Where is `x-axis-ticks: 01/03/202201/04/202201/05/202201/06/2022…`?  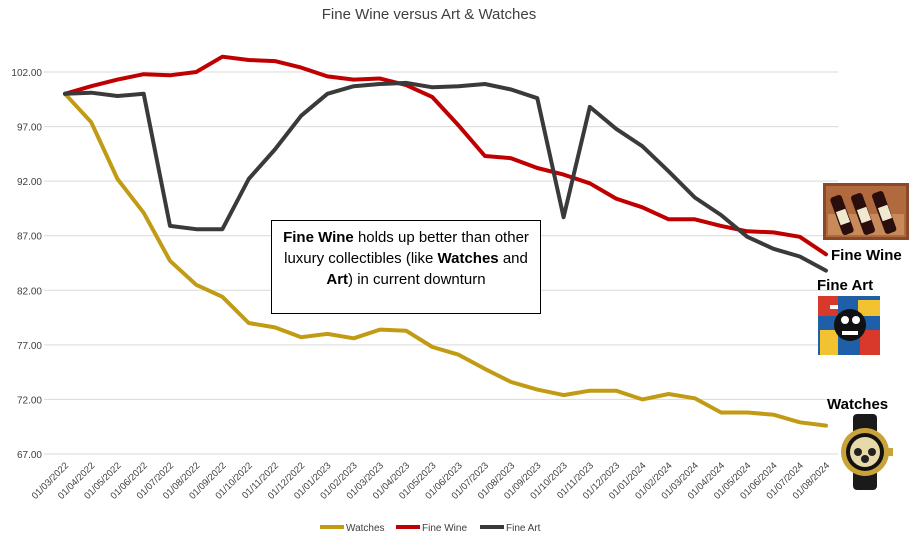
x-axis-ticks: 01/03/202201/04/202201/05/202201/06/2022… is located at coordinates (431, 480).